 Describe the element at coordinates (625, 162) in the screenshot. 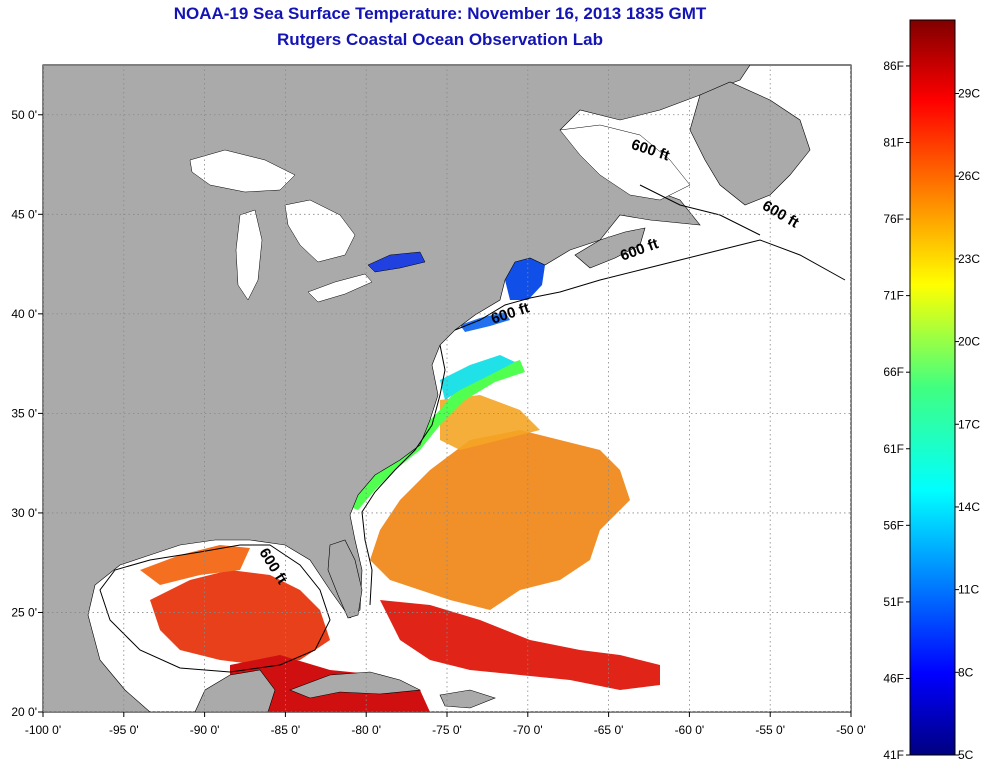

I see `gulf-st-lawrence` at that location.